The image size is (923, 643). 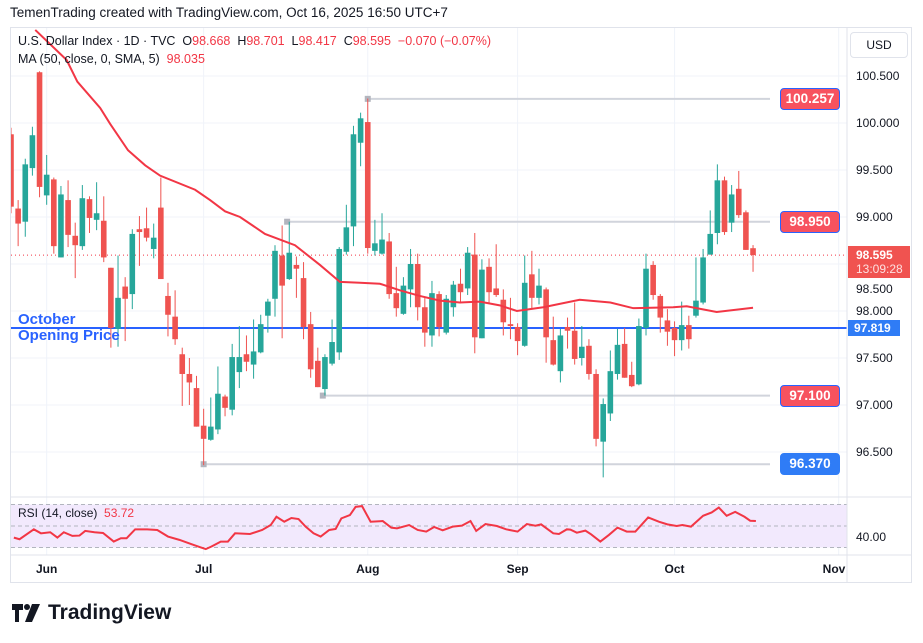 I want to click on low-label: L, so click(x=295, y=41).